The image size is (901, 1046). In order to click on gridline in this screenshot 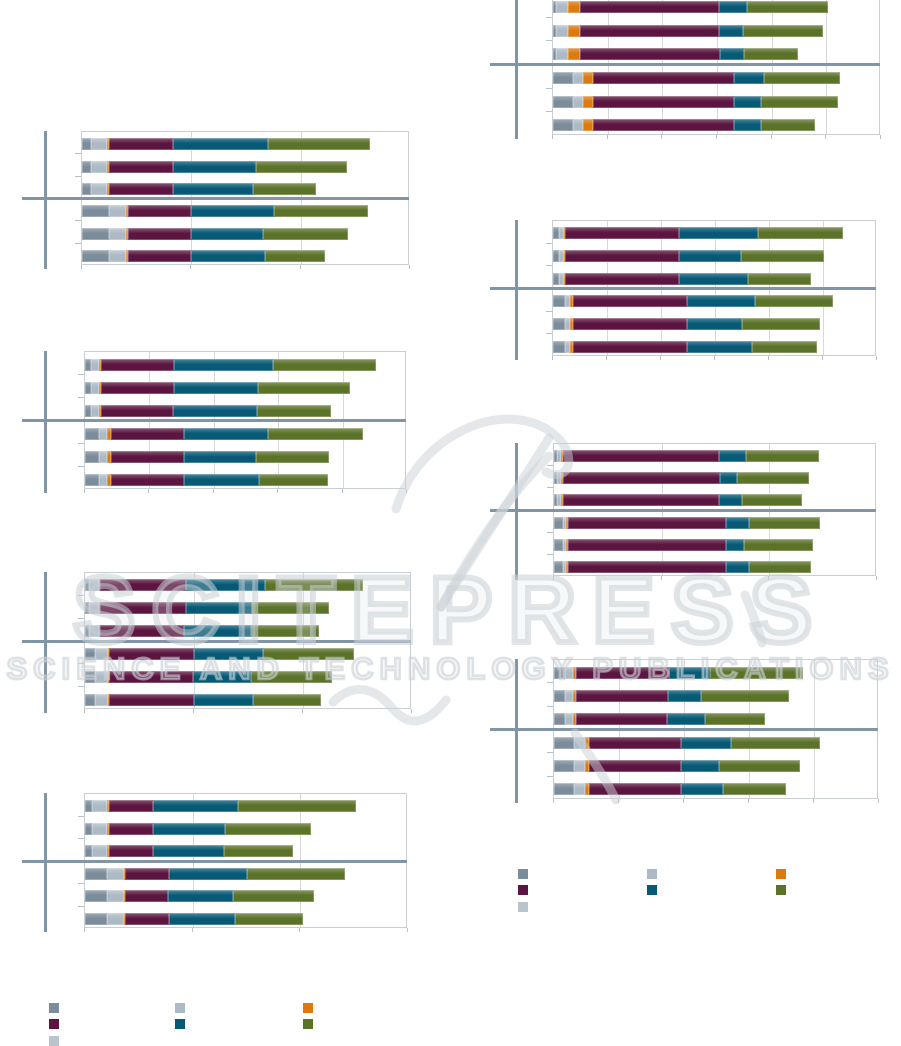, I will do `click(608, 67)`.